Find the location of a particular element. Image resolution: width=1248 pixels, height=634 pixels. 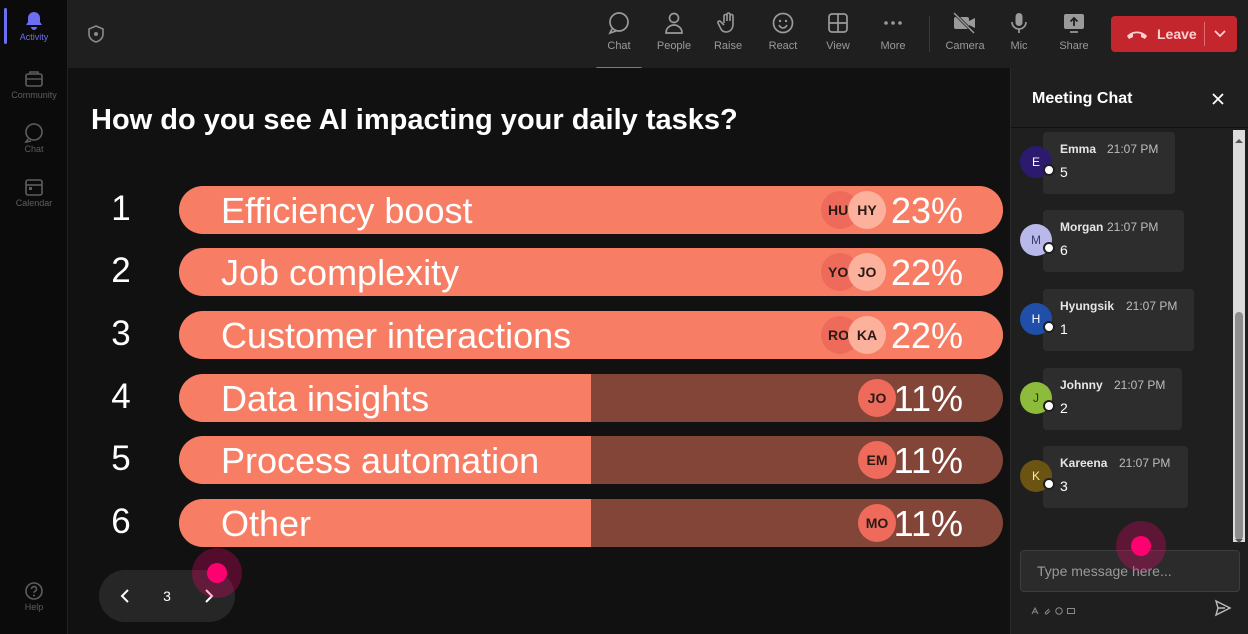

share-screen-icon is located at coordinates (1074, 23).